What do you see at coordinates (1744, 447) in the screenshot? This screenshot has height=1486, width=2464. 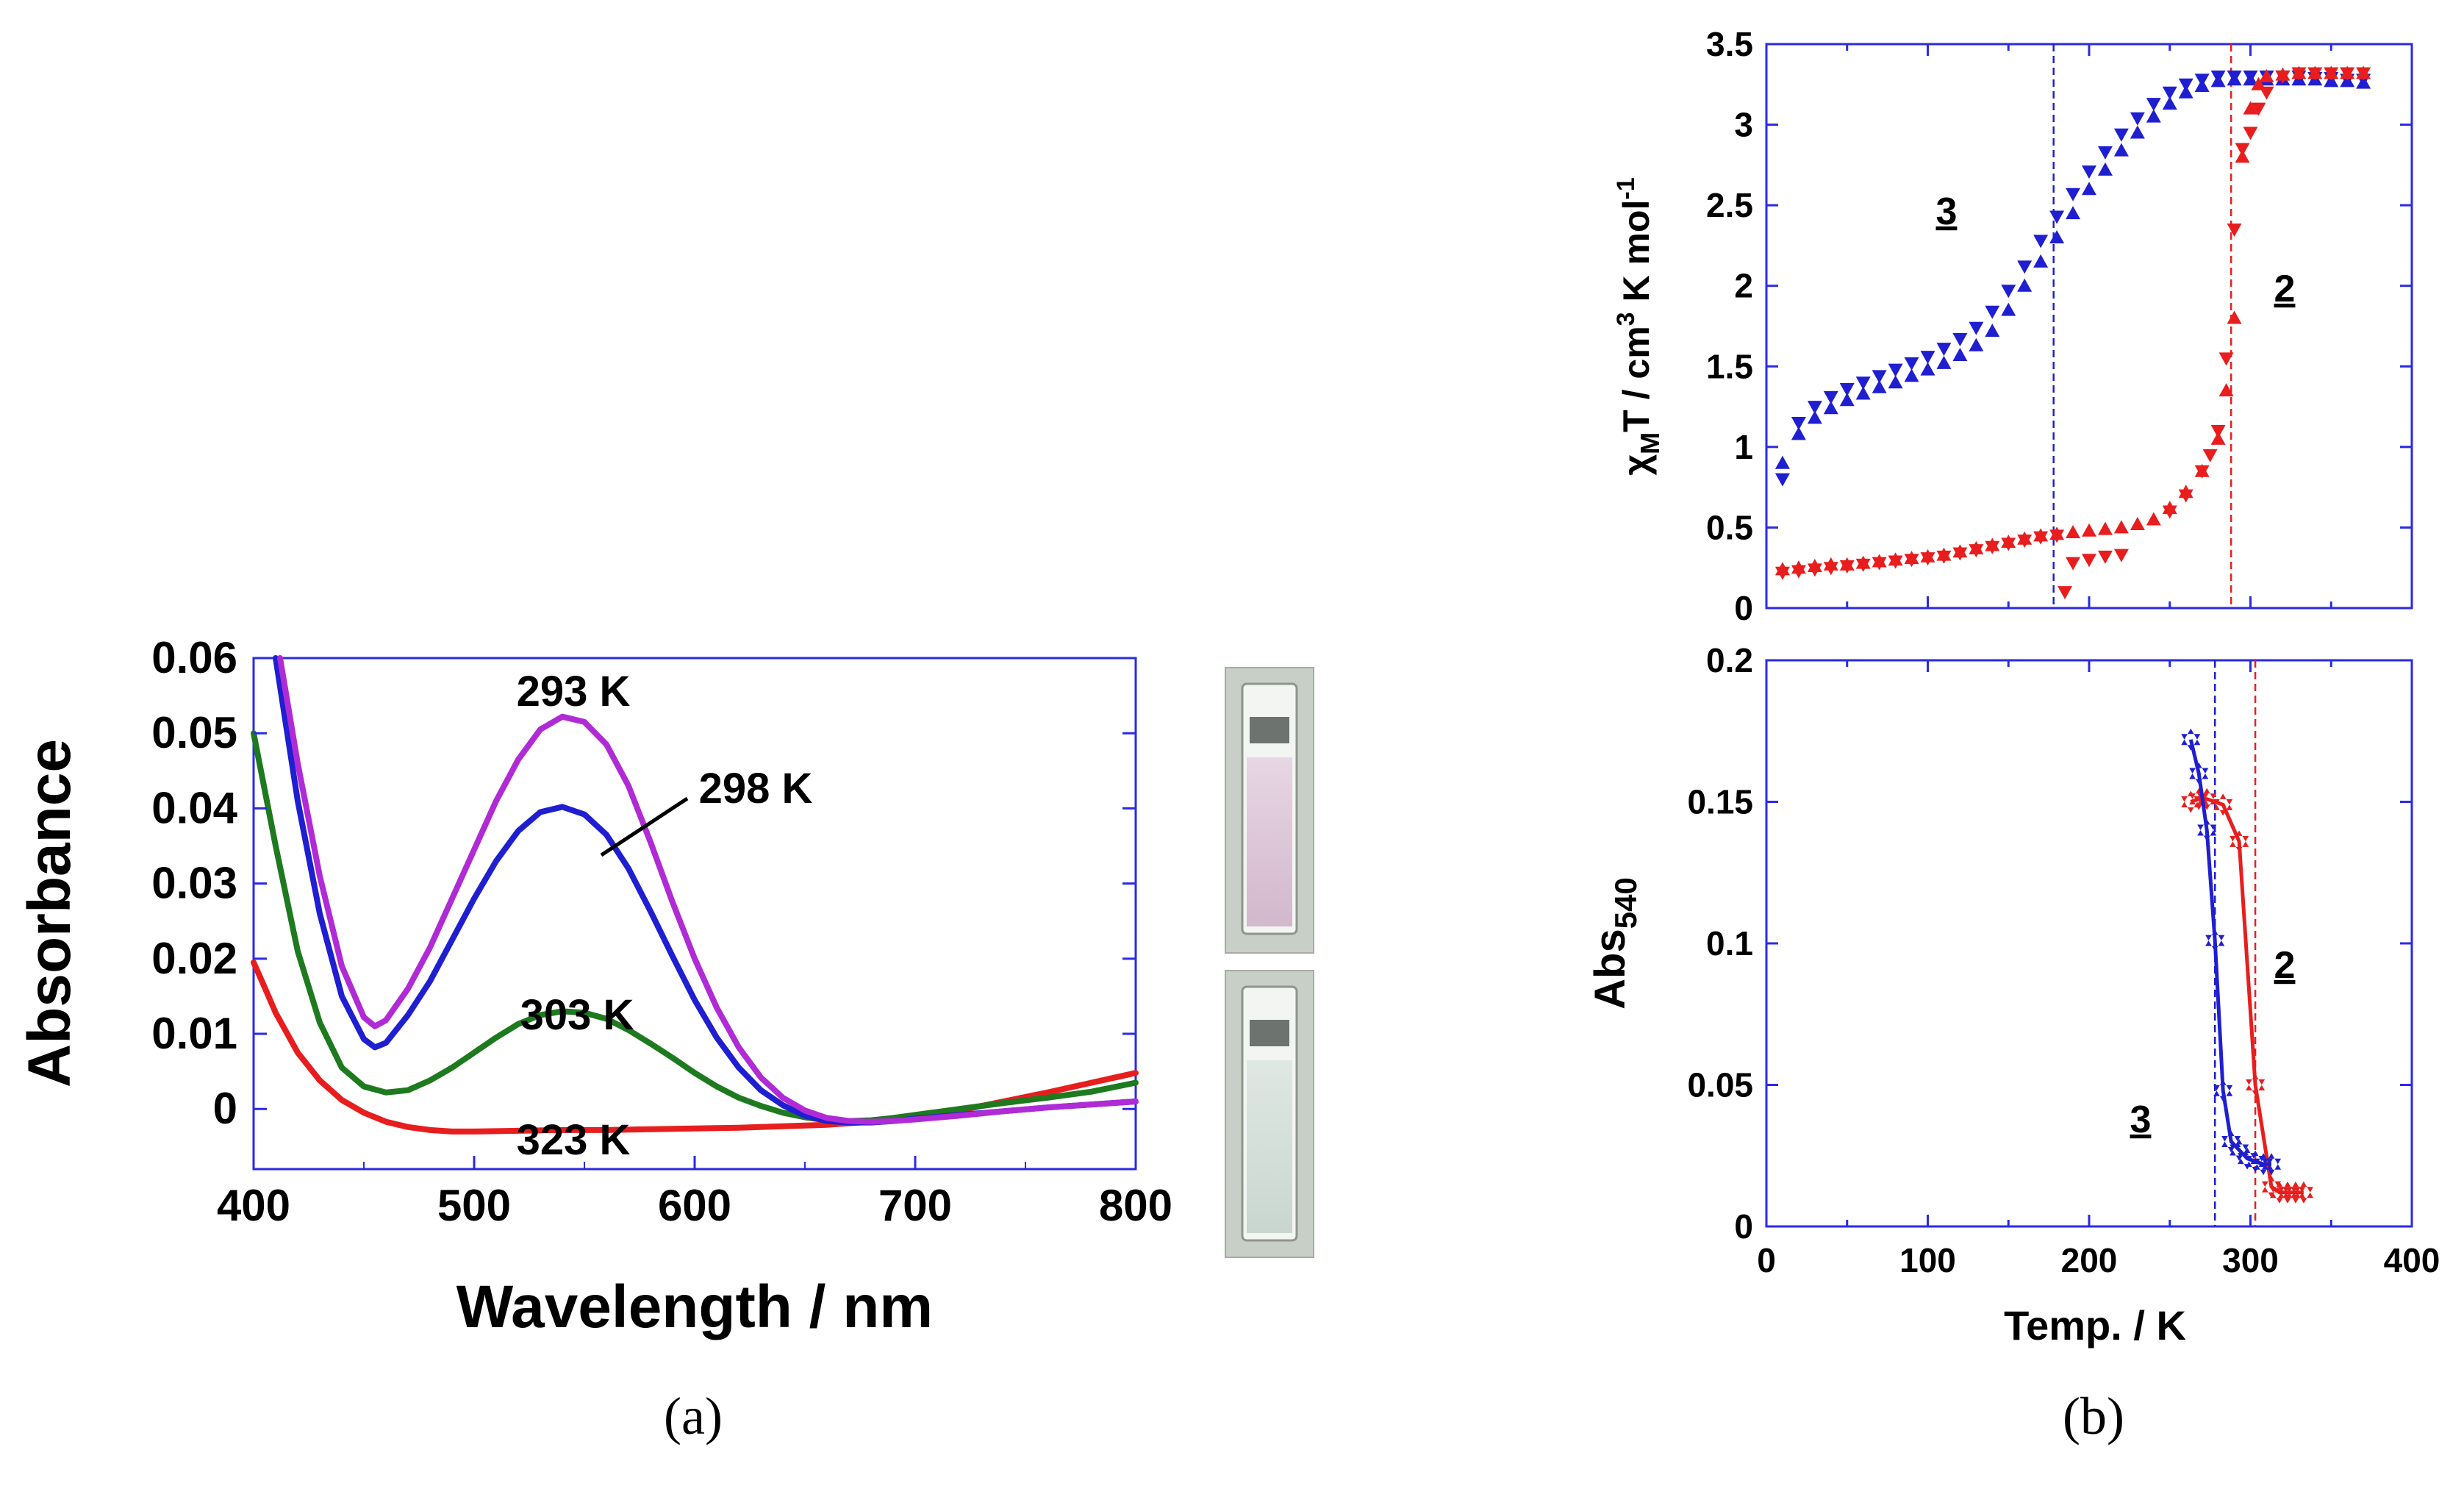 I see `panel-b-top-y-tick-label: 1` at bounding box center [1744, 447].